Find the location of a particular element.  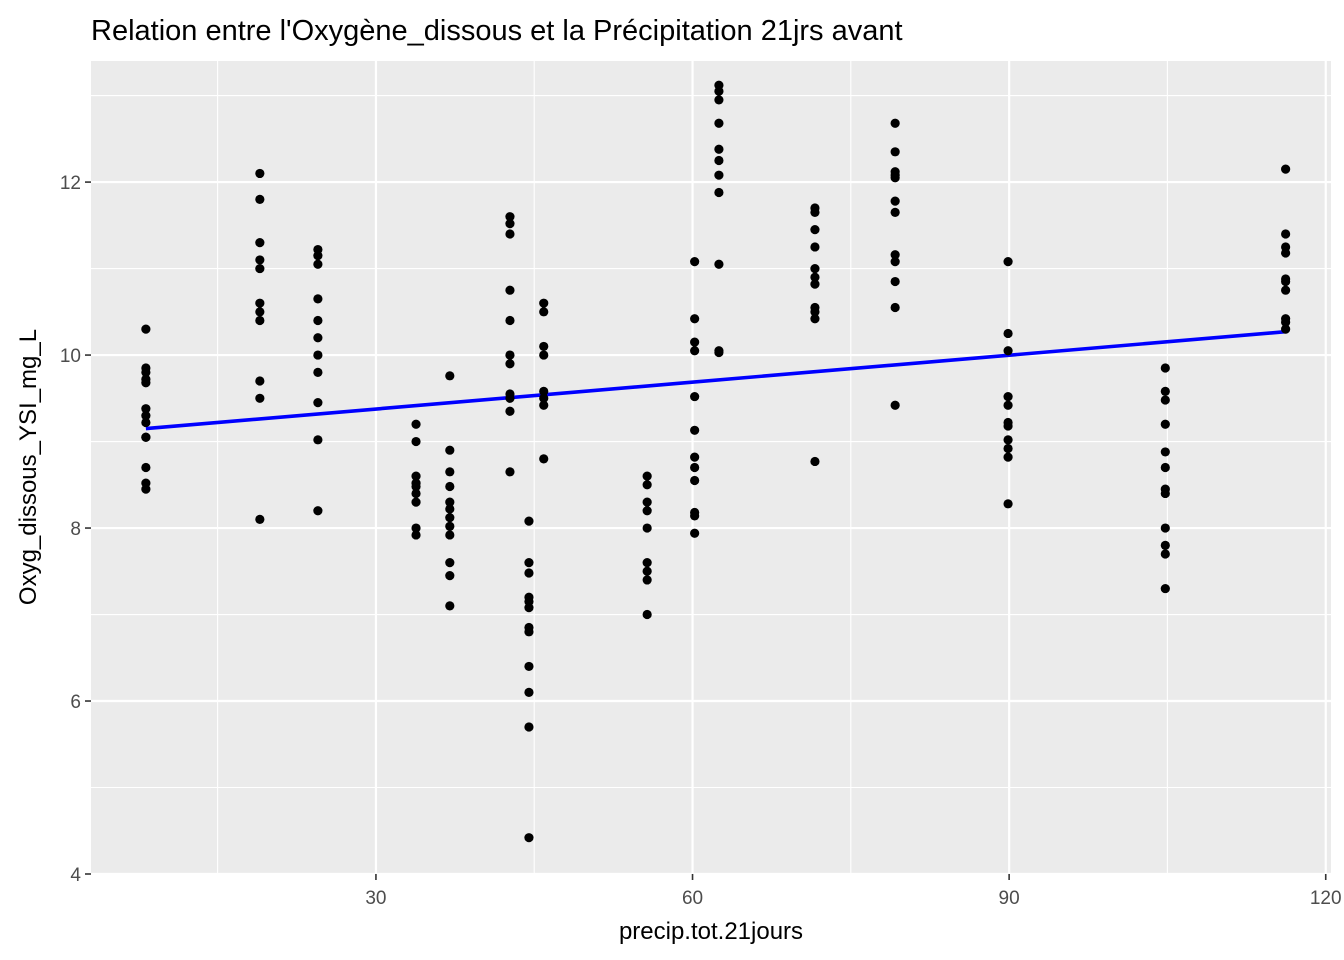

trend-line is located at coordinates (715, 380).